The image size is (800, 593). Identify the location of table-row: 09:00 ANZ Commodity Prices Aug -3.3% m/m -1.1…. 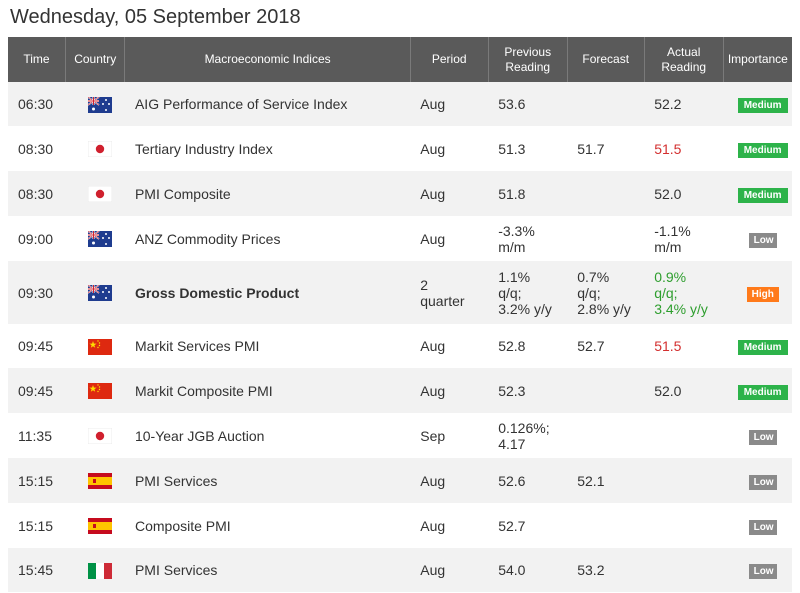
(400, 238).